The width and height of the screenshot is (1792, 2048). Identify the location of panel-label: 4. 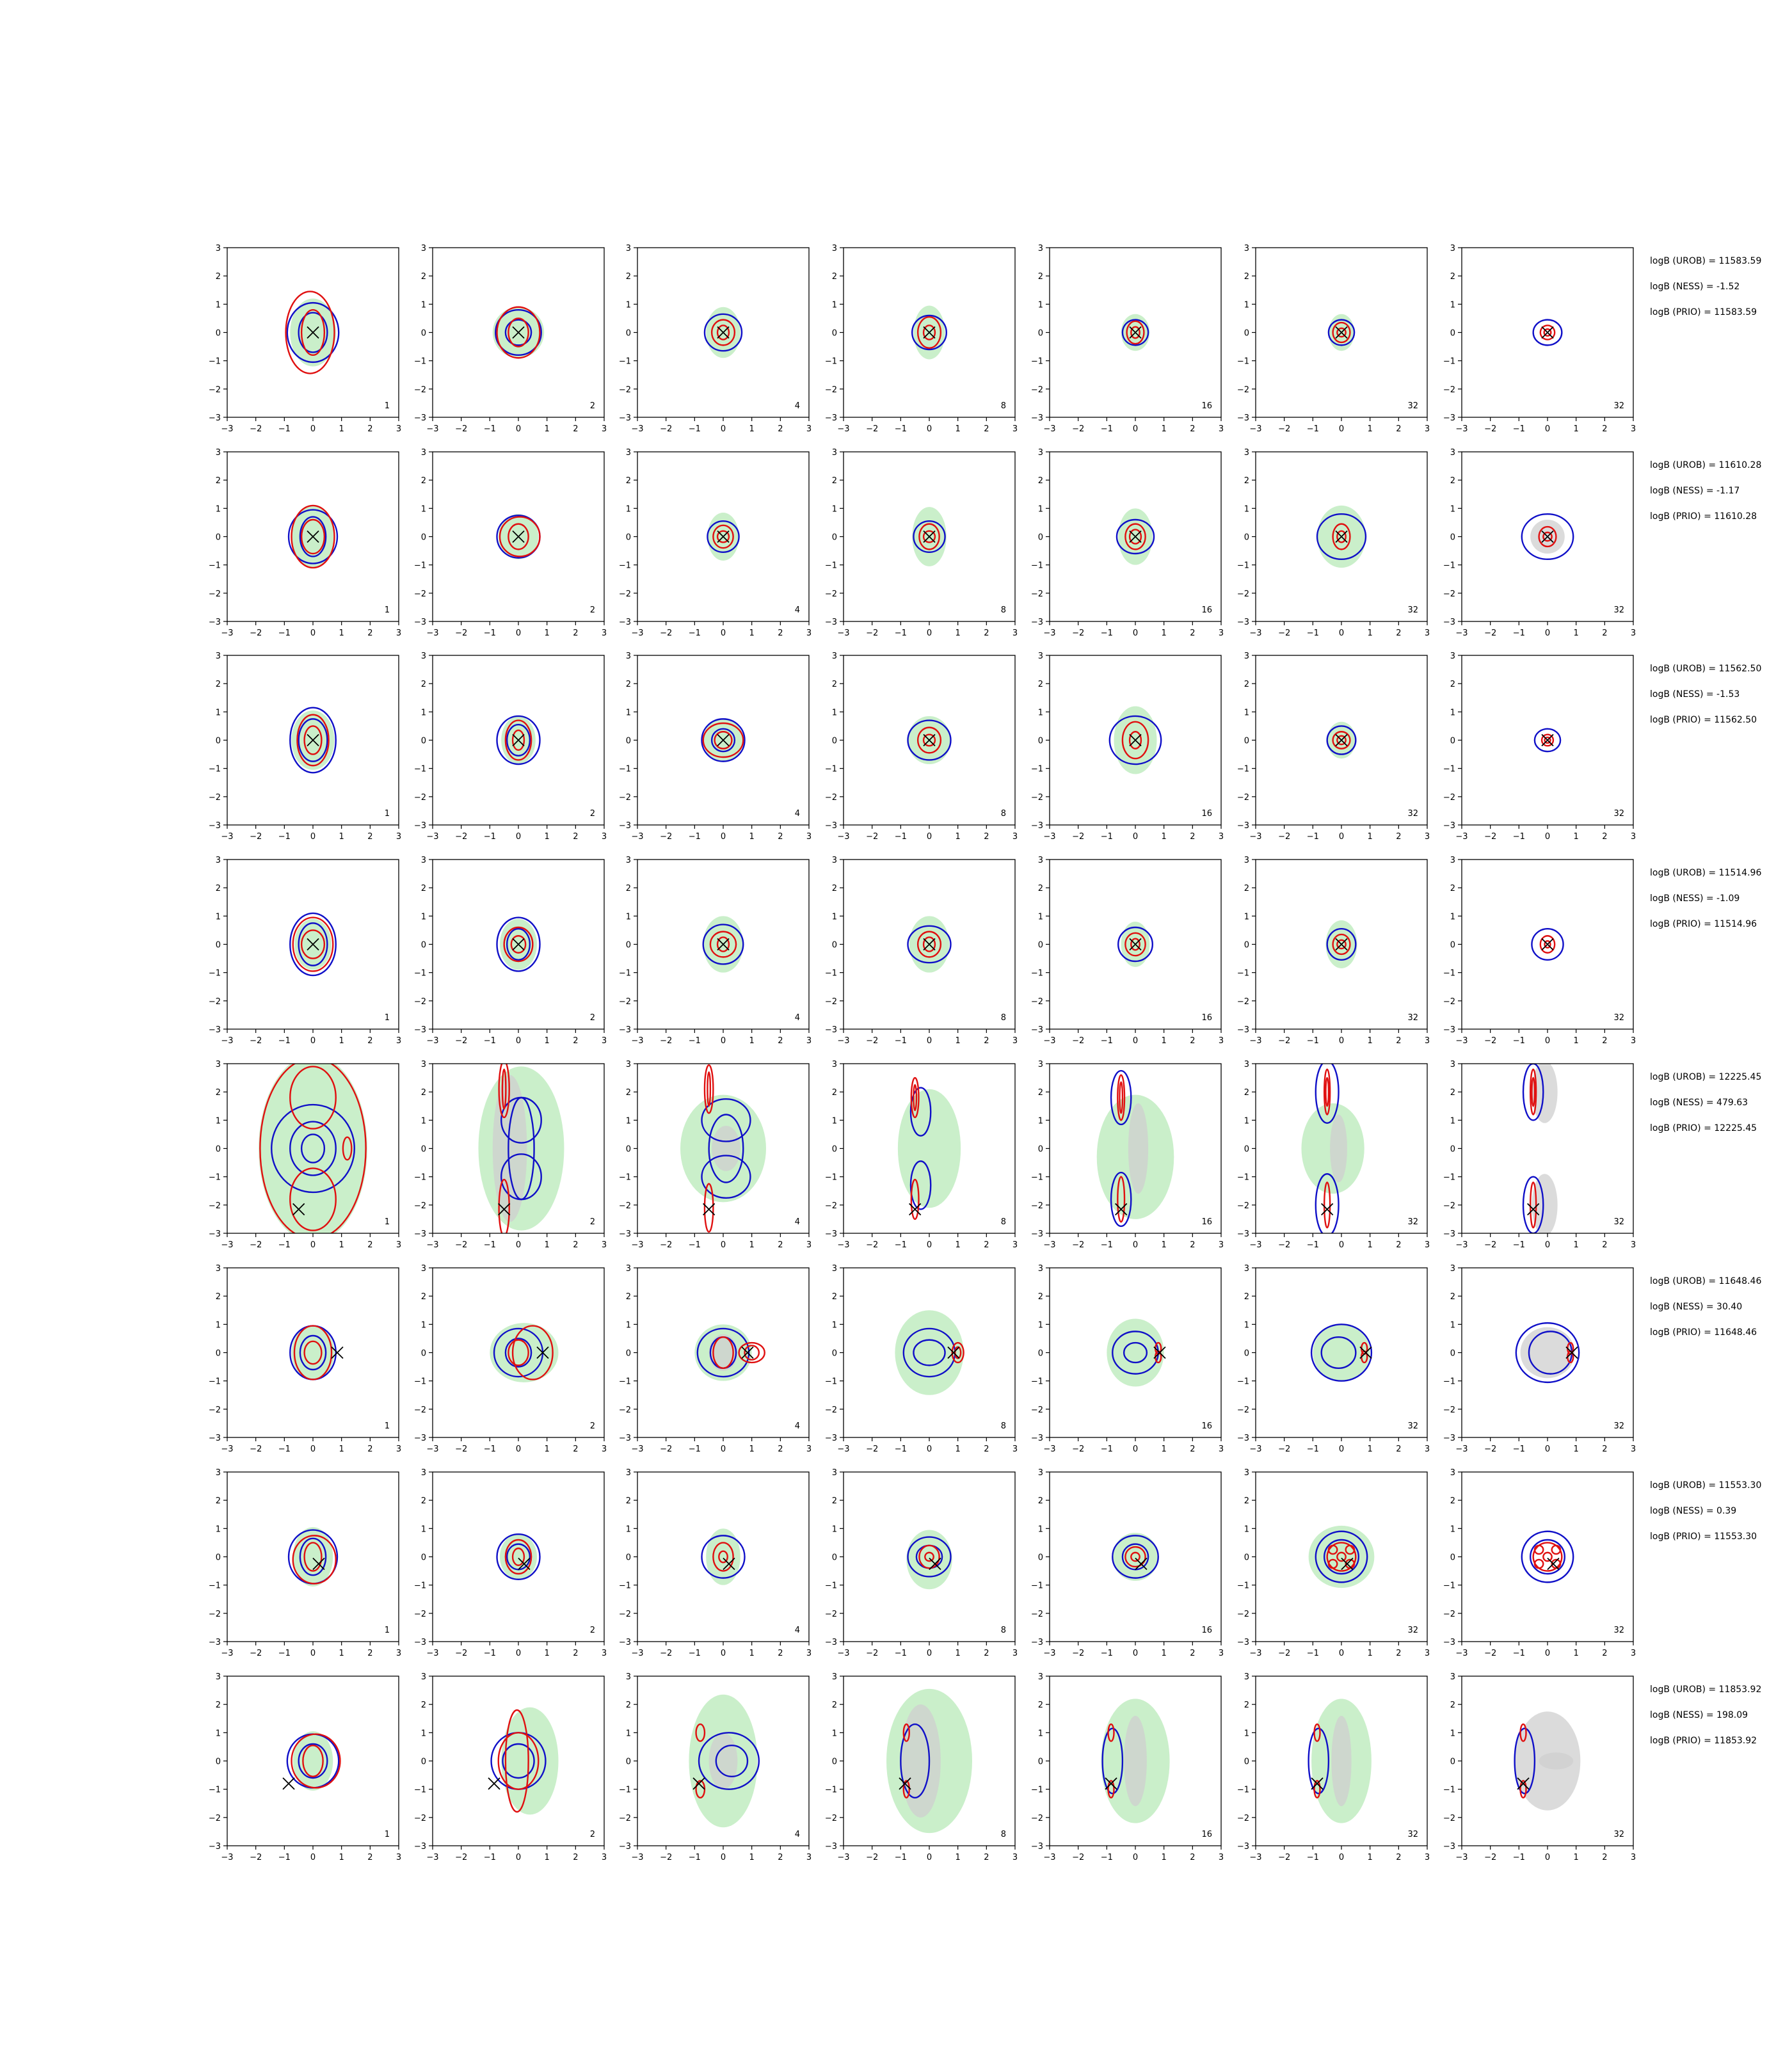
(797, 610).